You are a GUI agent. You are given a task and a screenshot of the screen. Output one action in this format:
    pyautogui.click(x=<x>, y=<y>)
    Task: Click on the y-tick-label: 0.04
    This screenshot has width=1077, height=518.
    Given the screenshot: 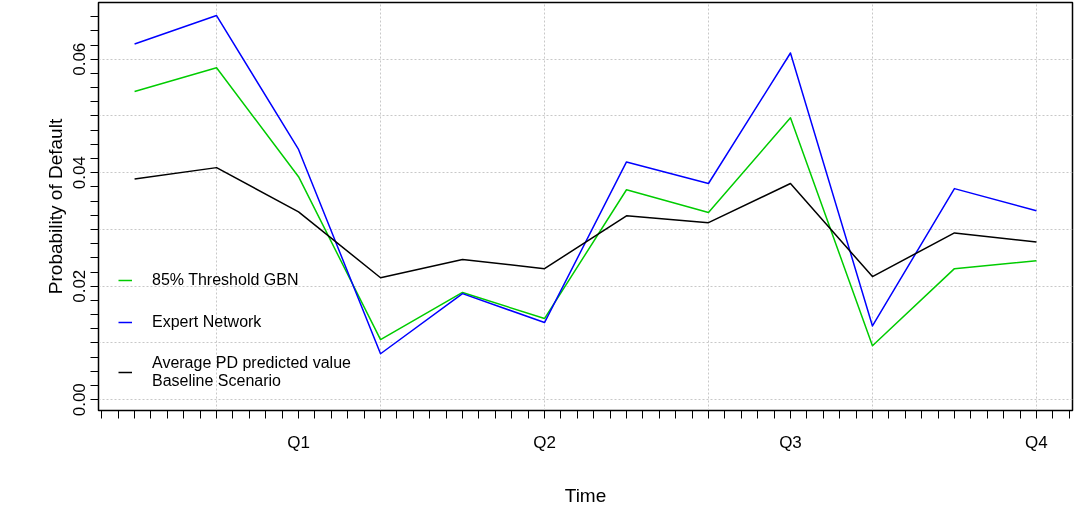 What is the action you would take?
    pyautogui.click(x=80, y=173)
    